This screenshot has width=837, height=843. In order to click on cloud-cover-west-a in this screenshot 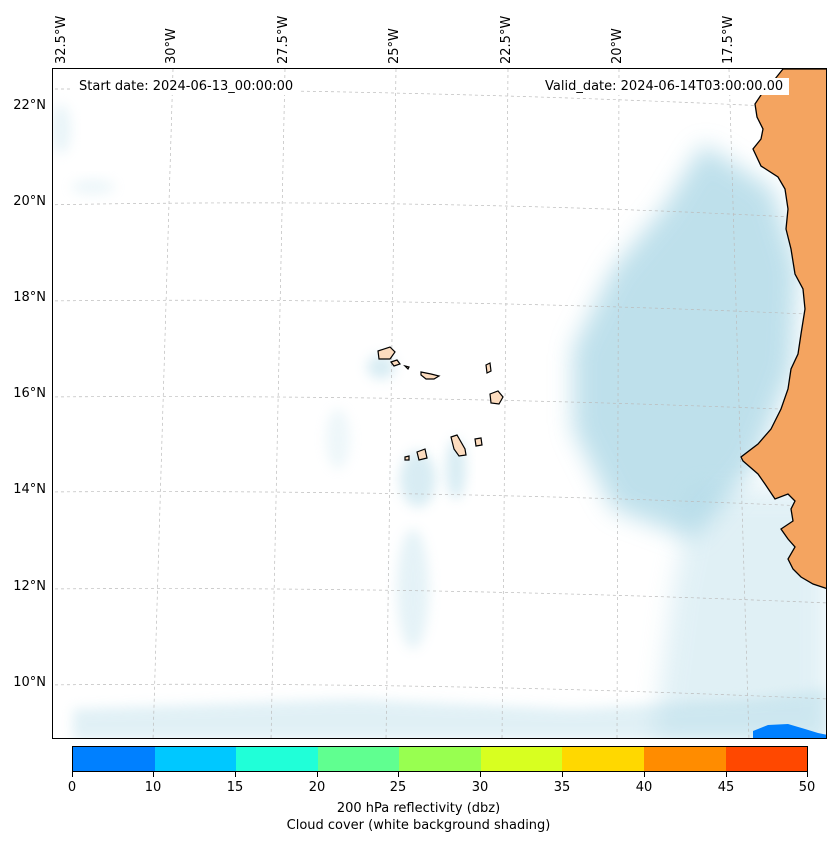, I will do `click(62, 129)`.